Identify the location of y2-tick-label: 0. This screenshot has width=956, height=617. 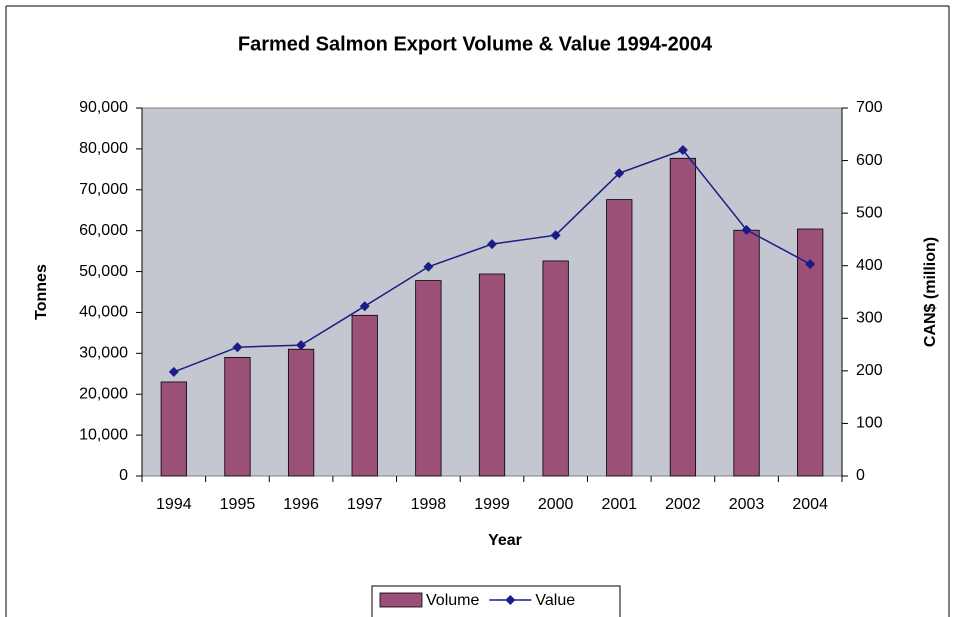
(860, 475).